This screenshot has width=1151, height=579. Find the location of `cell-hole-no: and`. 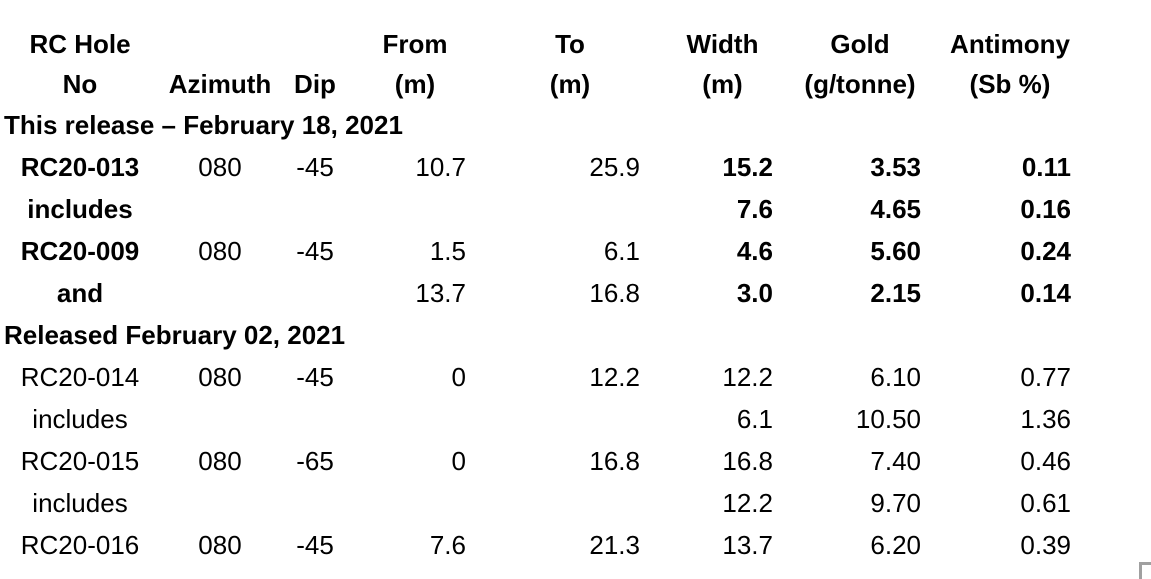

cell-hole-no: and is located at coordinates (80, 293).